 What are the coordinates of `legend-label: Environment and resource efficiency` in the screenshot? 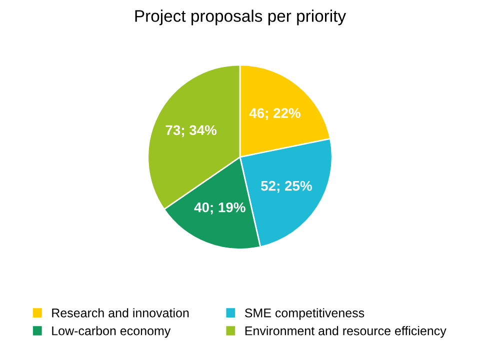 It's located at (345, 332).